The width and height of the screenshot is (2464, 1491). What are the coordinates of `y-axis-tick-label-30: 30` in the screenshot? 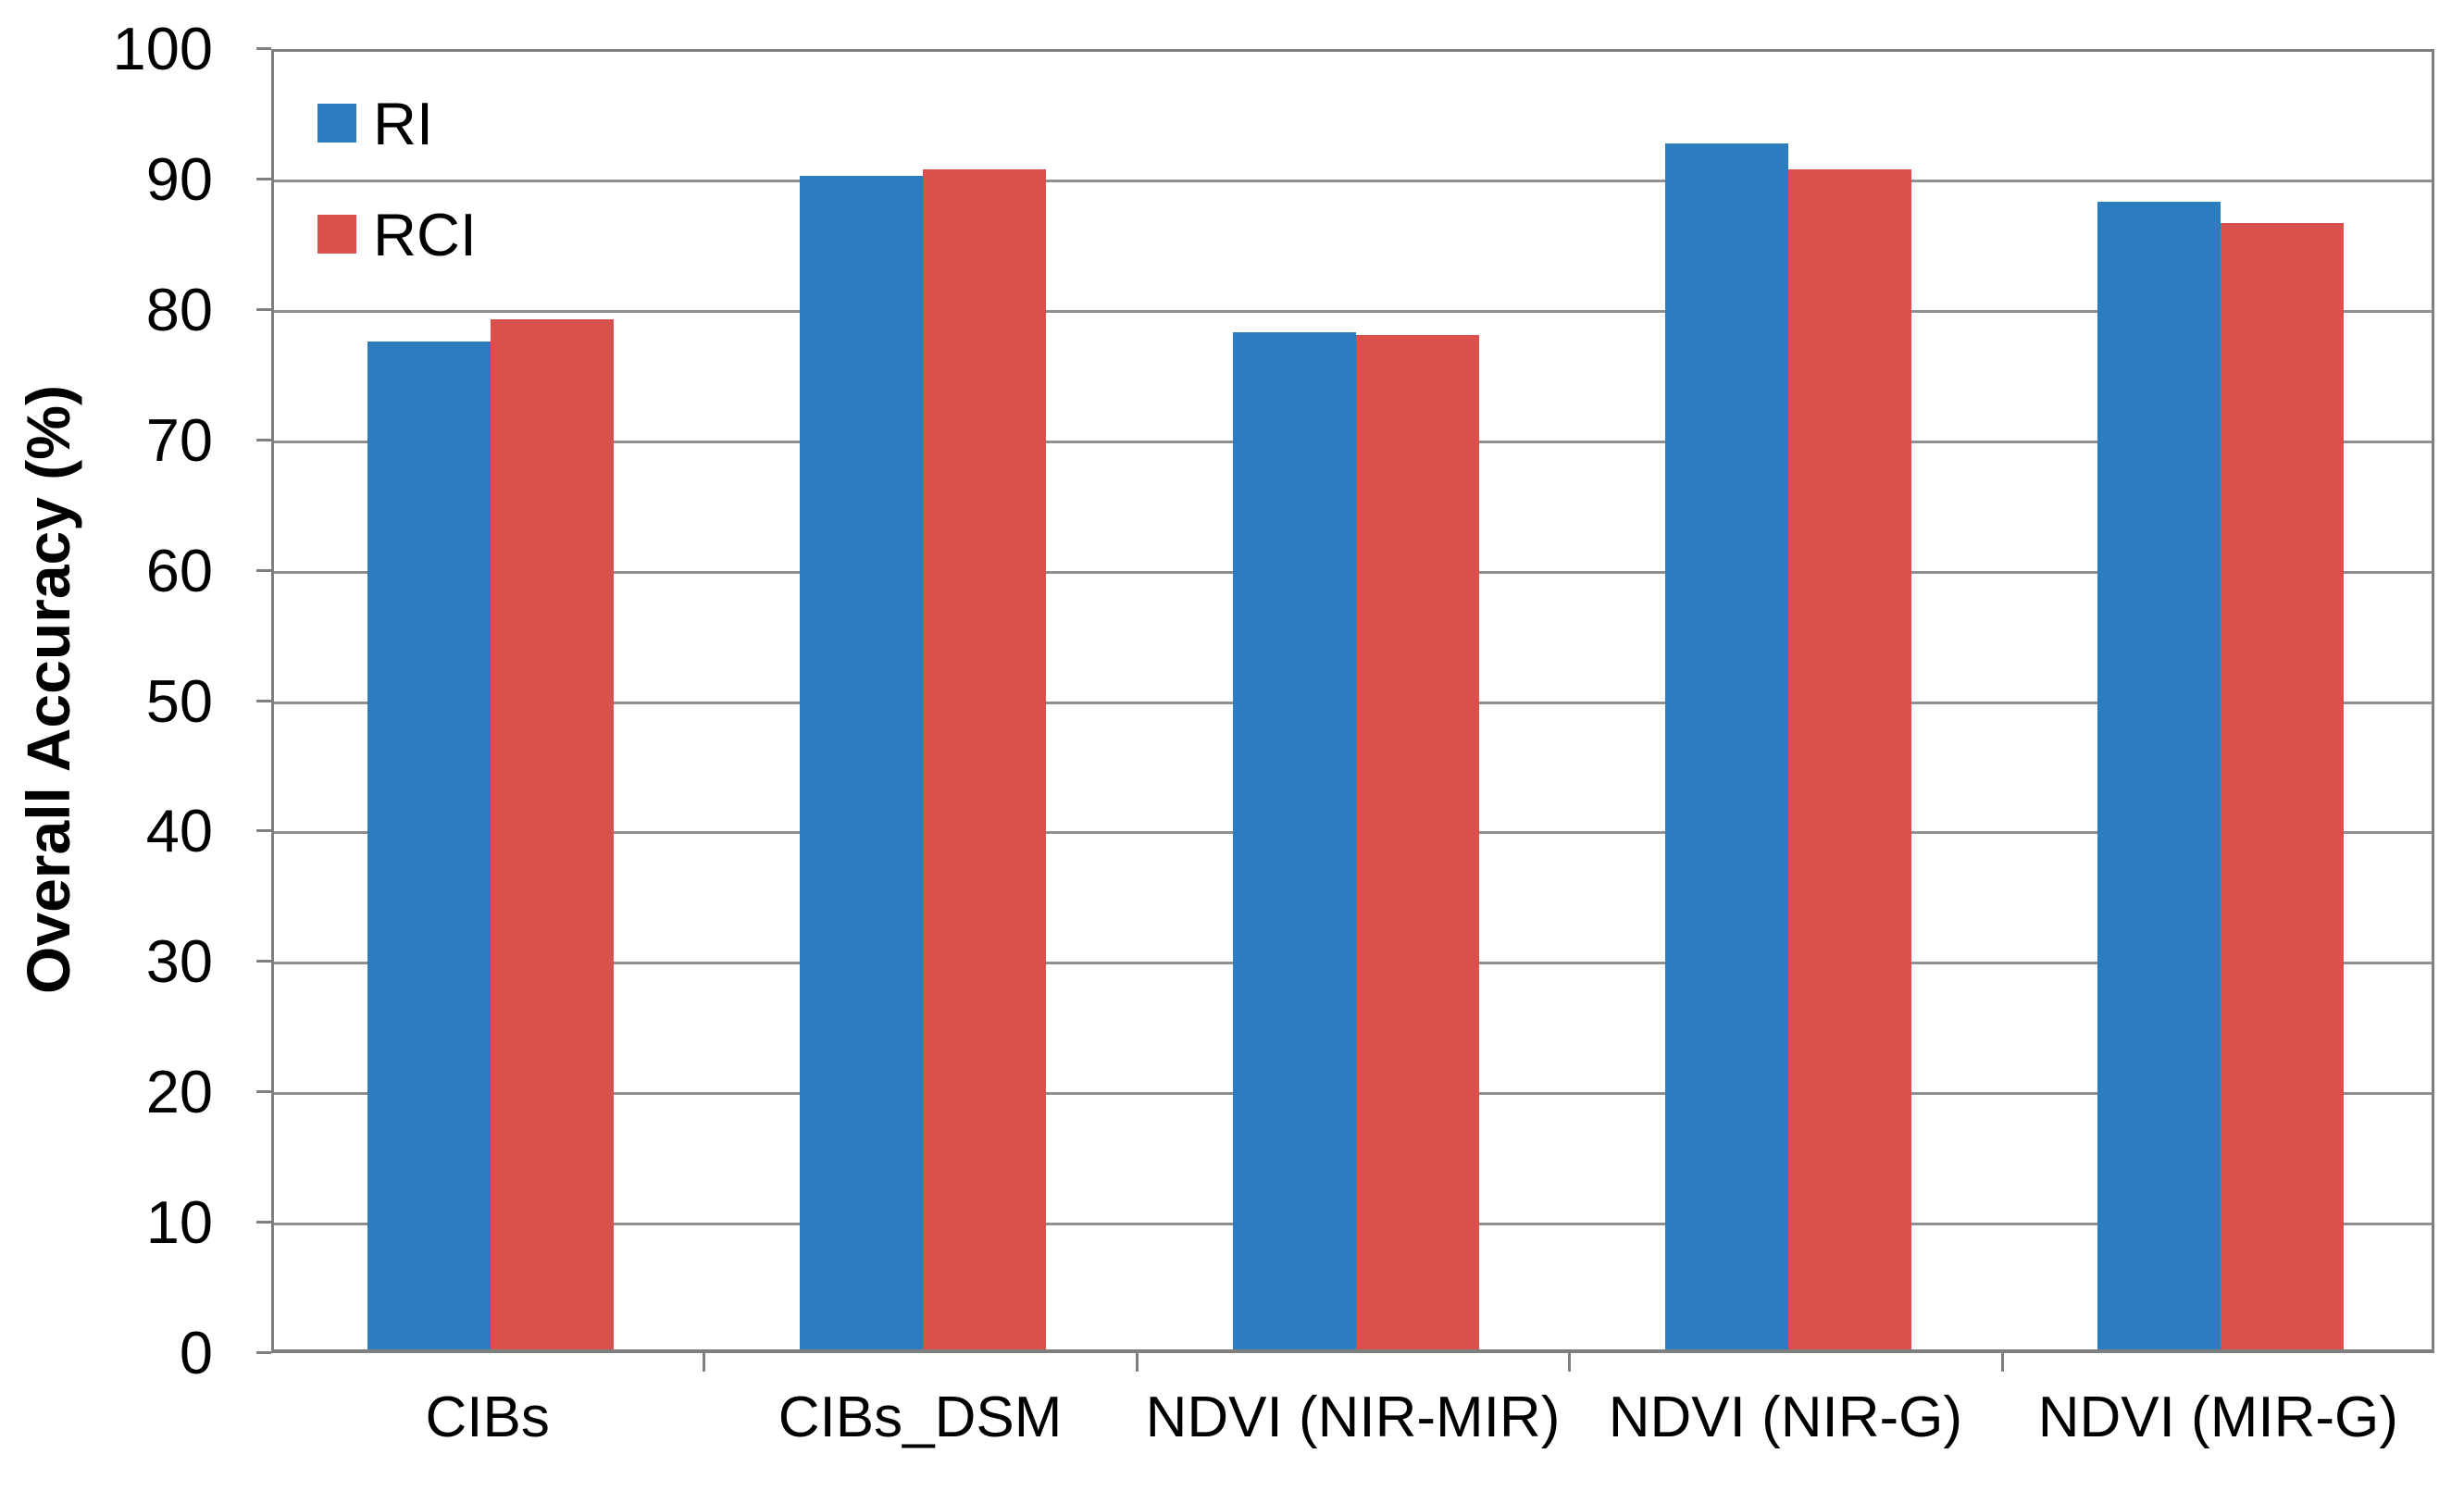 It's located at (179, 961).